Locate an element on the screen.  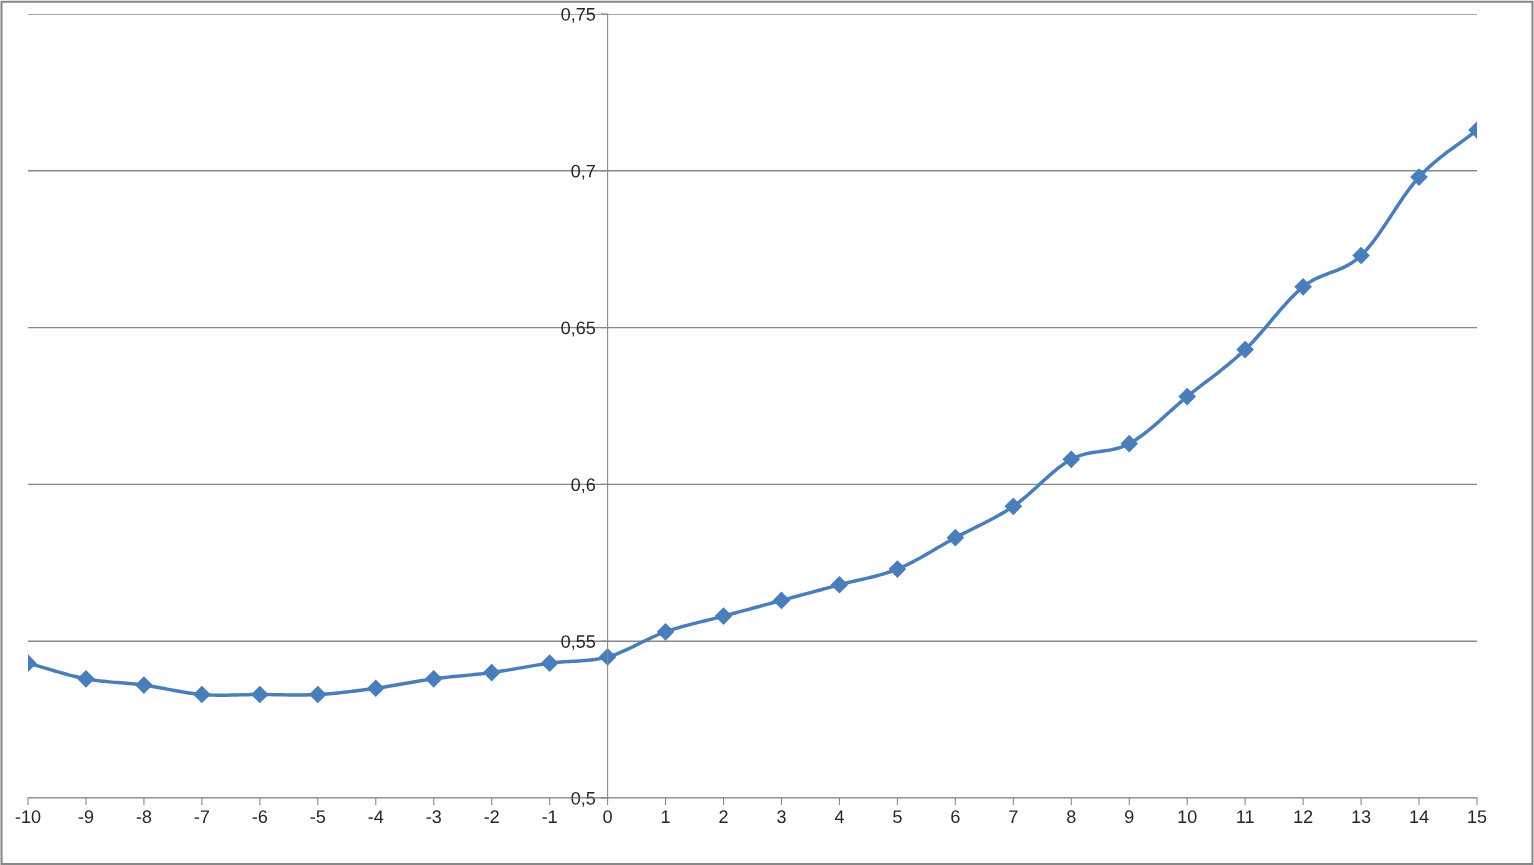
x-tick-label: -10 is located at coordinates (28, 817).